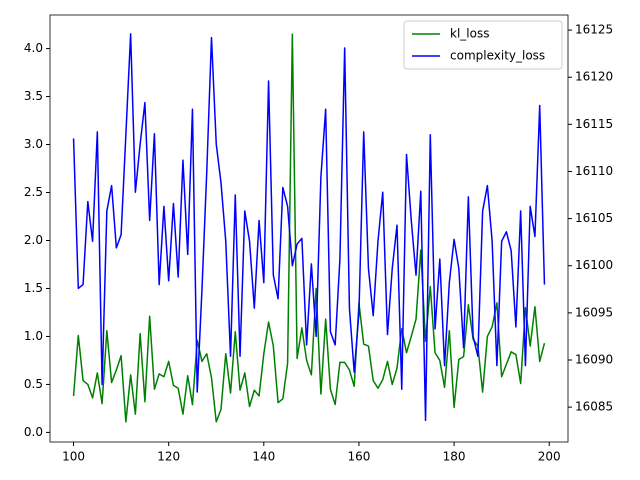 Image resolution: width=640 pixels, height=480 pixels. Describe the element at coordinates (454, 457) in the screenshot. I see `x-tick-label: 180` at that location.